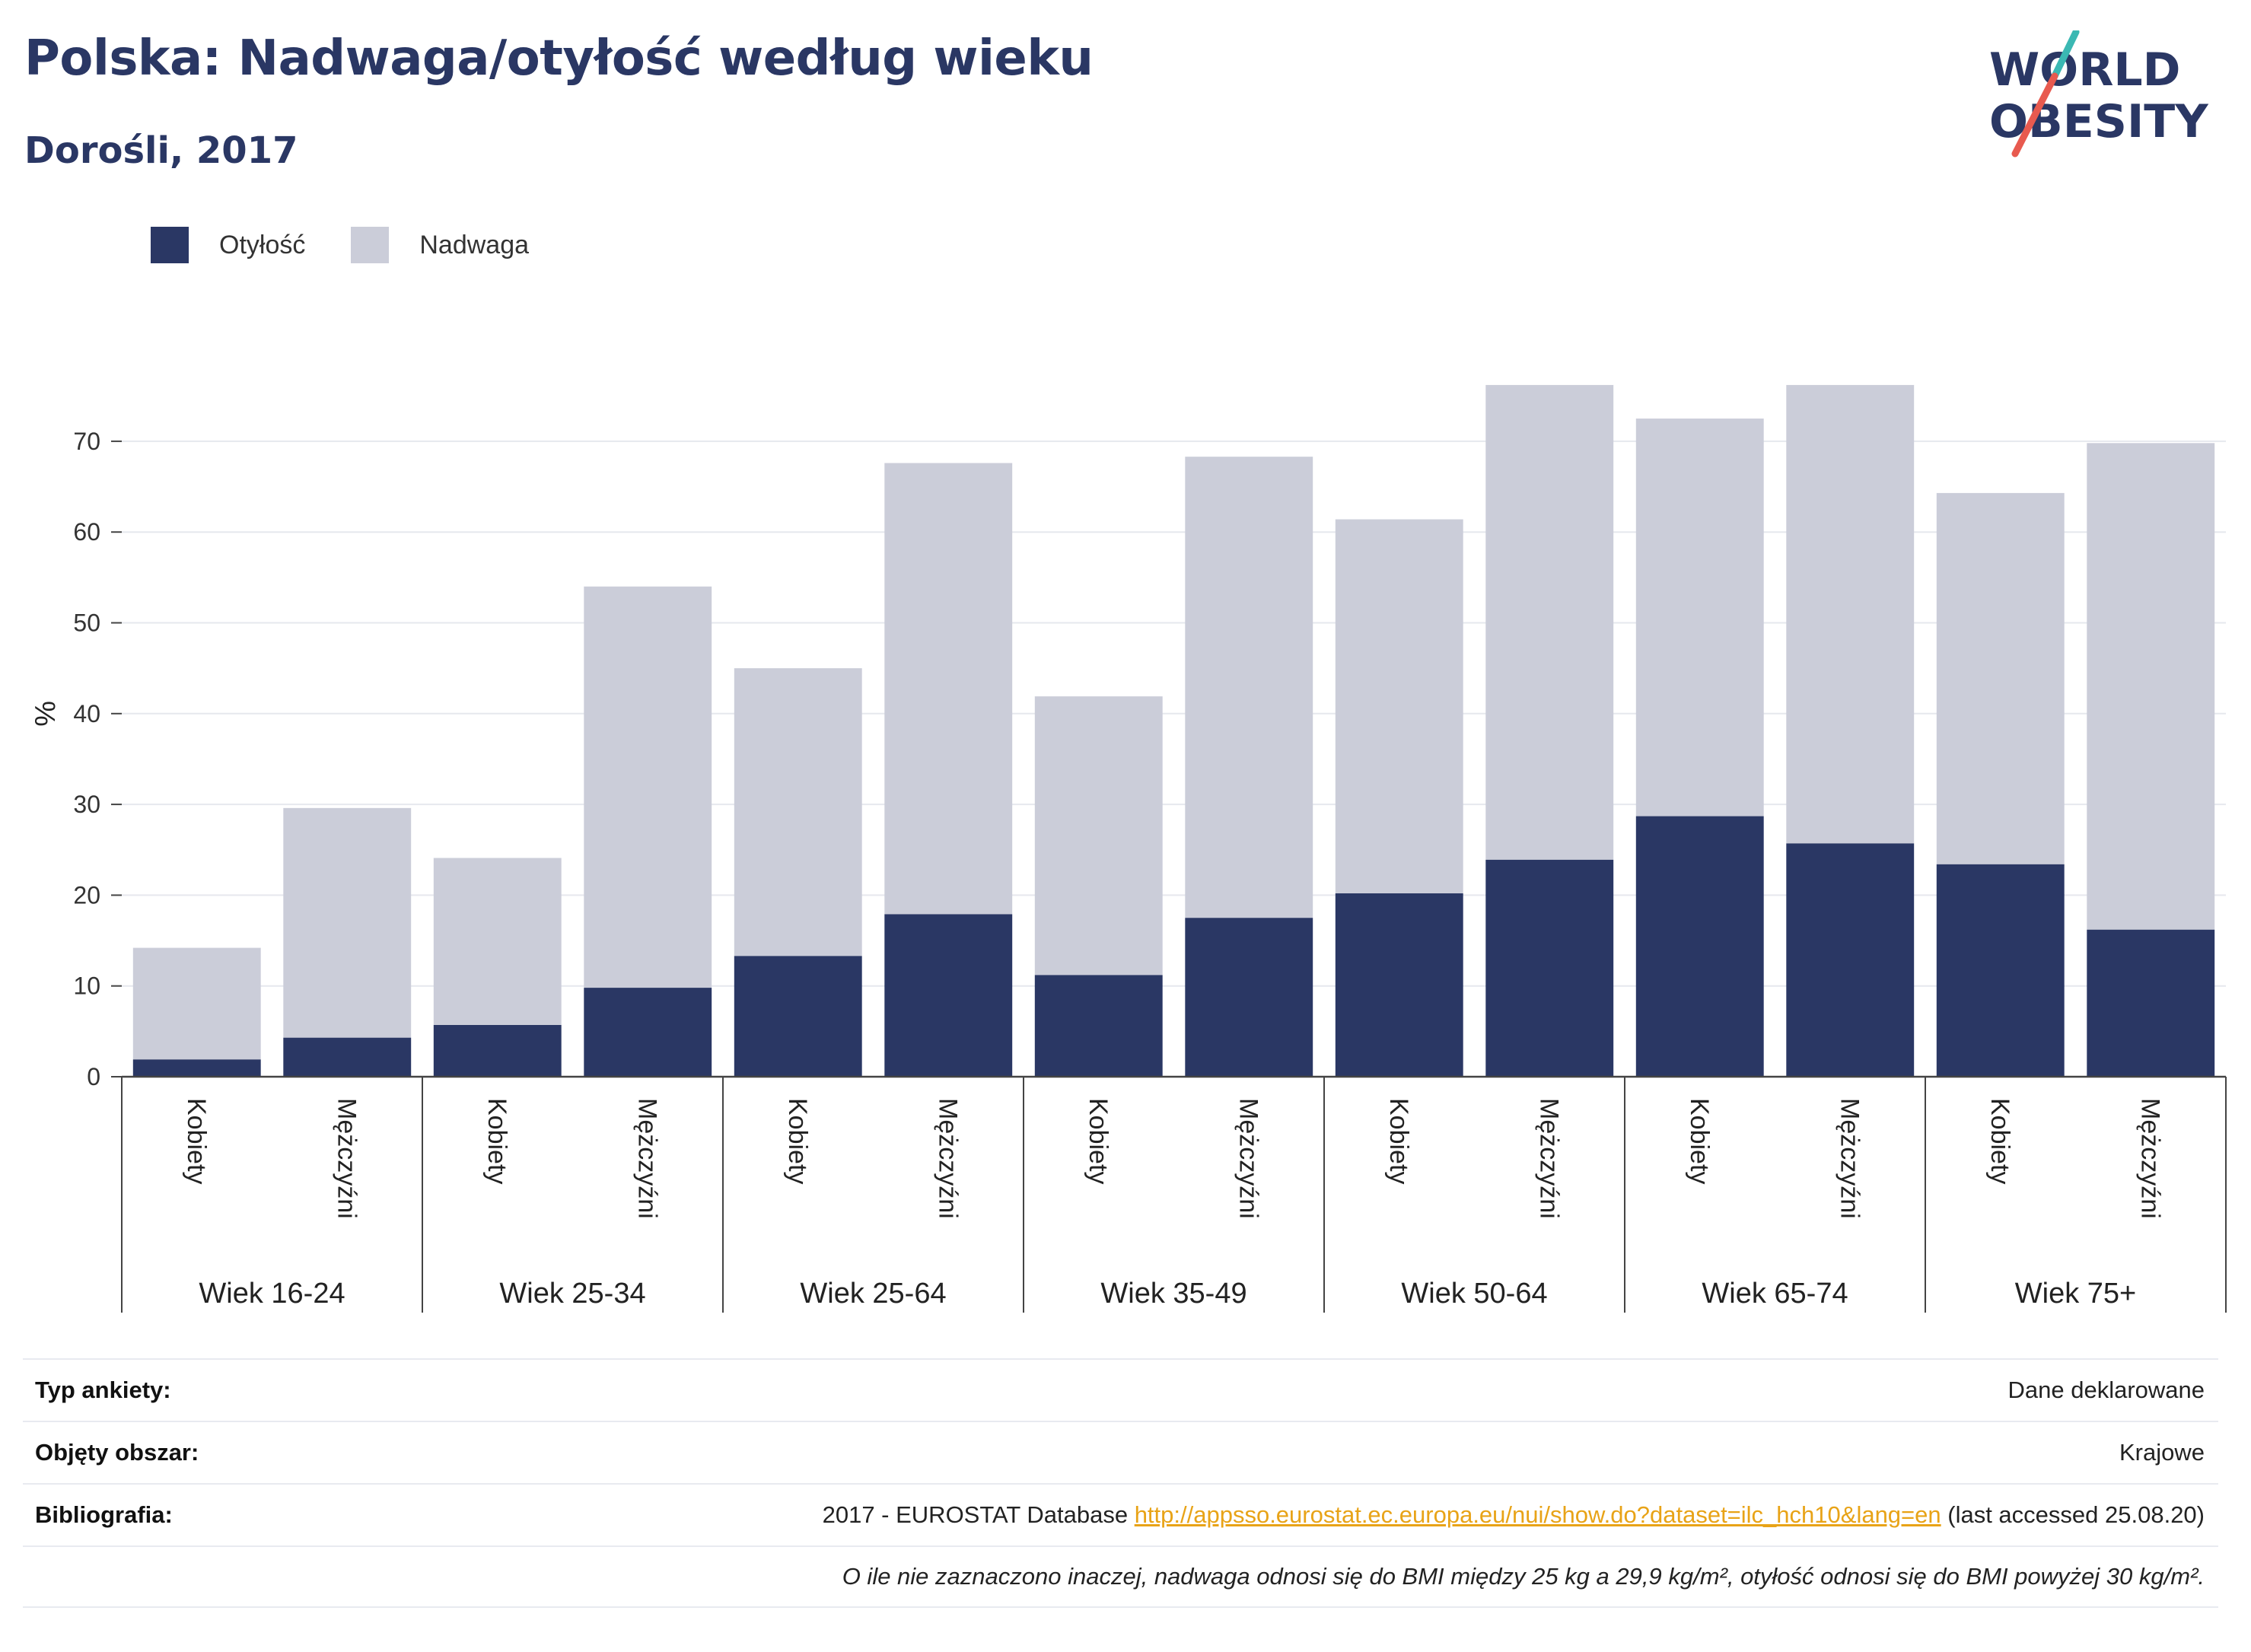 This screenshot has width=2251, height=1652. I want to click on legend-swatch-overweight, so click(370, 245).